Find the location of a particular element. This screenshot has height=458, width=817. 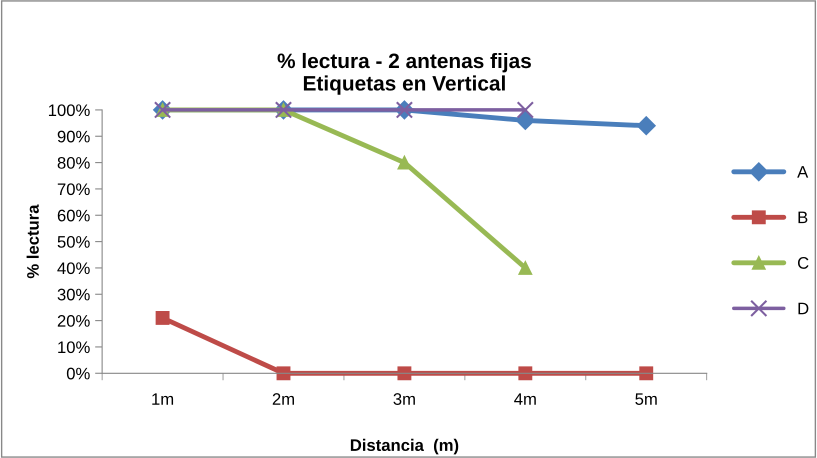

y-tick-label: 0% is located at coordinates (78, 374).